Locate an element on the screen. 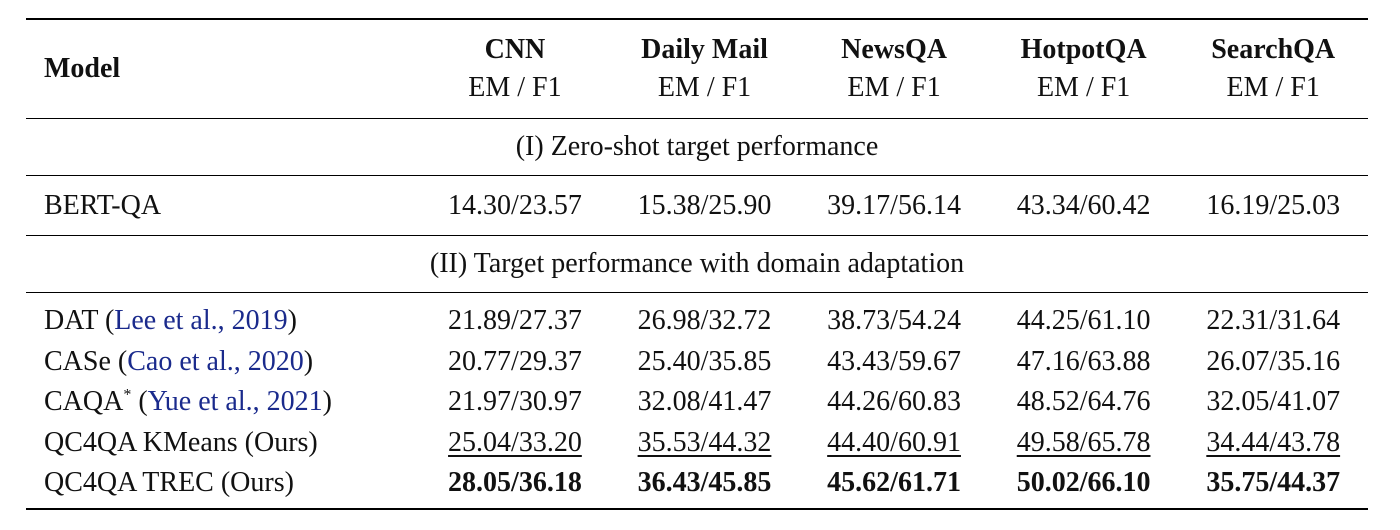 Image resolution: width=1400 pixels, height=530 pixels. model-name: BERT-QA is located at coordinates (223, 205).